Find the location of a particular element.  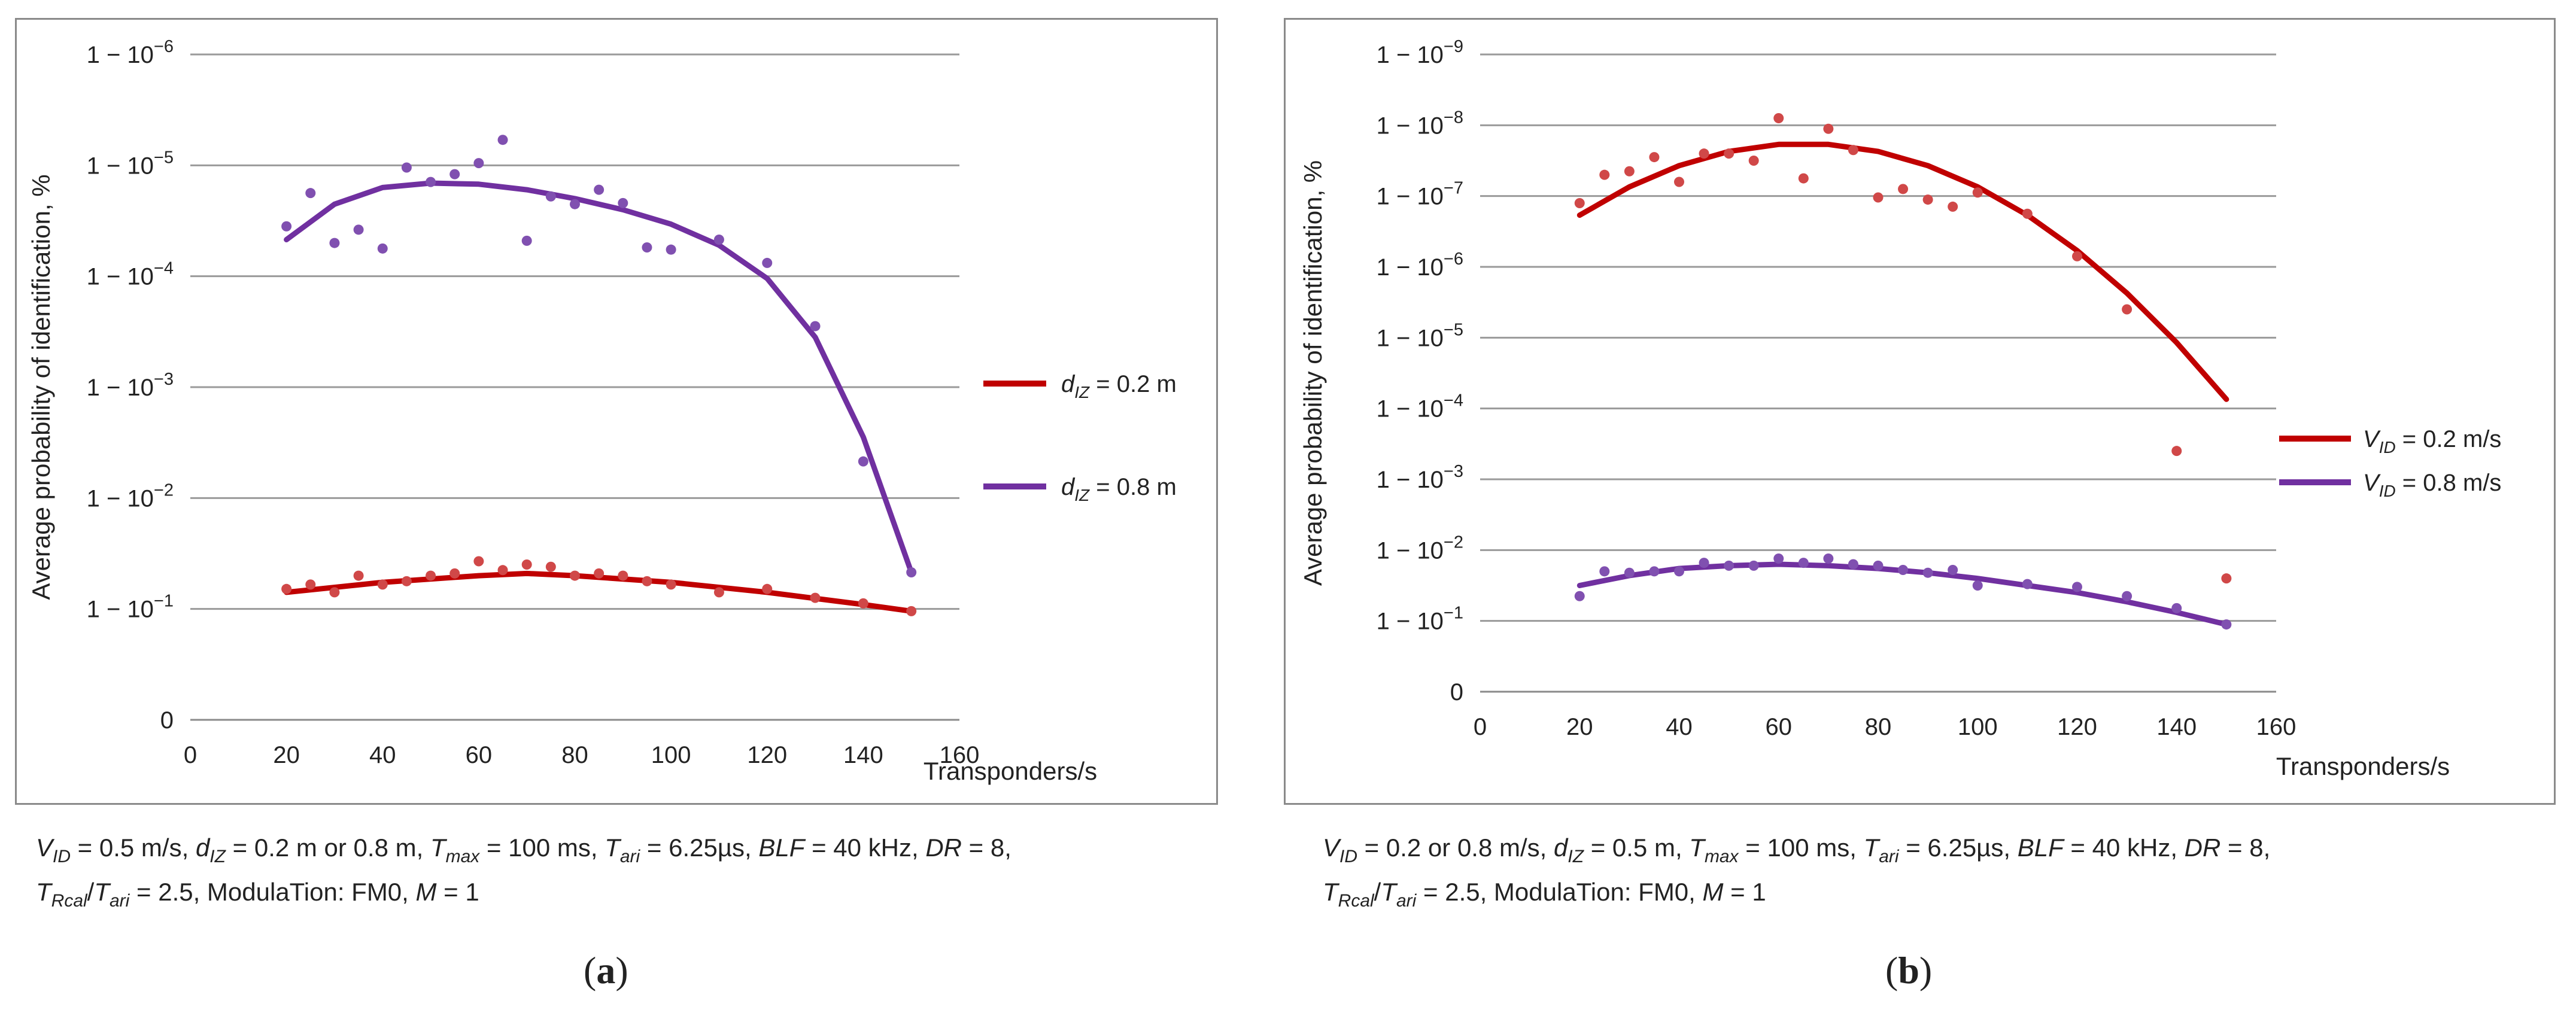

caption-a1-sub-2: max is located at coordinates (462, 856).